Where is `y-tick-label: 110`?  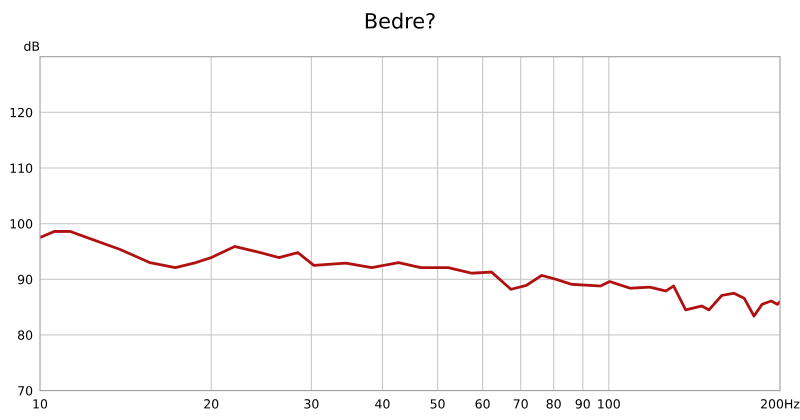 y-tick-label: 110 is located at coordinates (21, 168).